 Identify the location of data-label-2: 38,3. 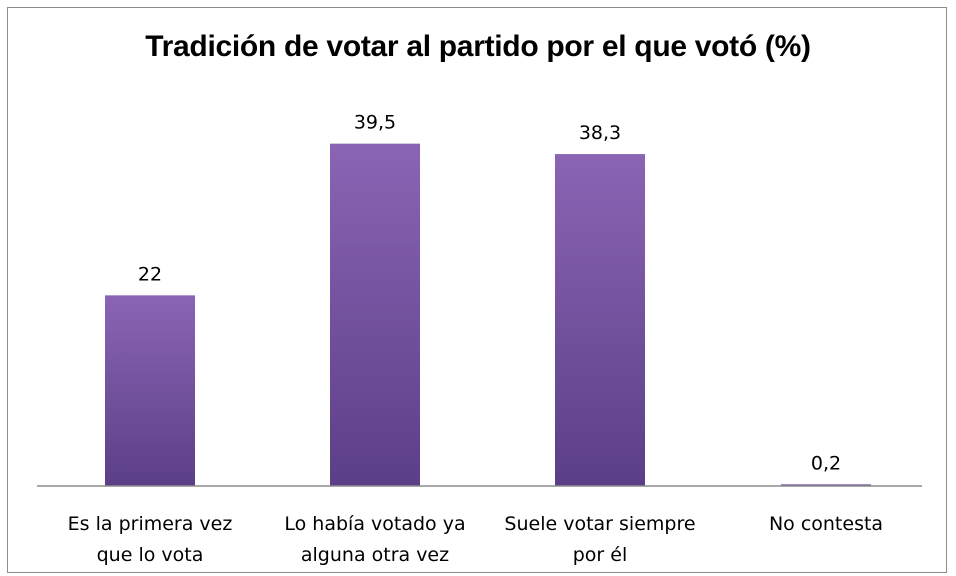
(600, 133).